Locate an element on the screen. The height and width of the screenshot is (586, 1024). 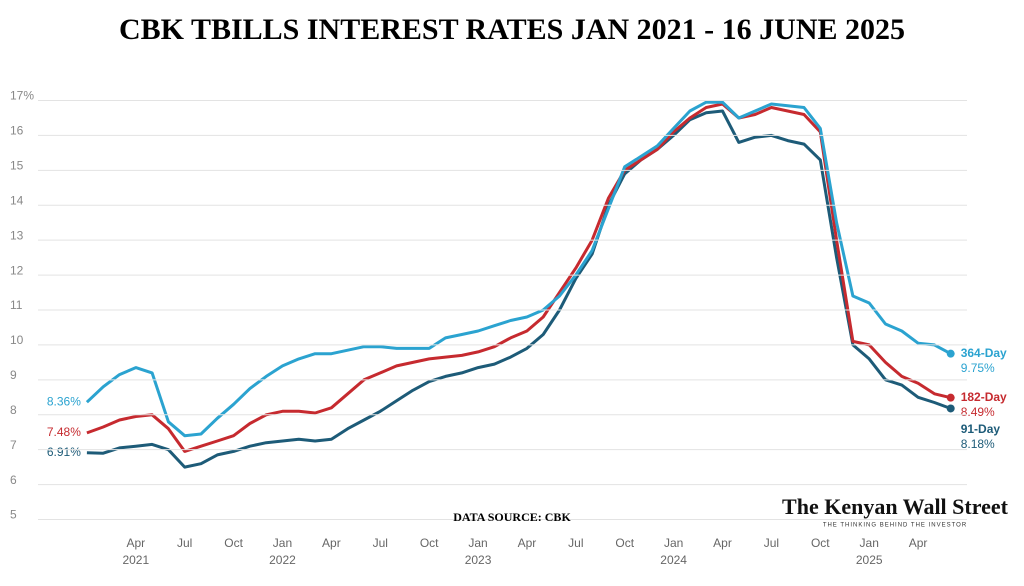
x-year-label: 2024 is located at coordinates (673, 560).